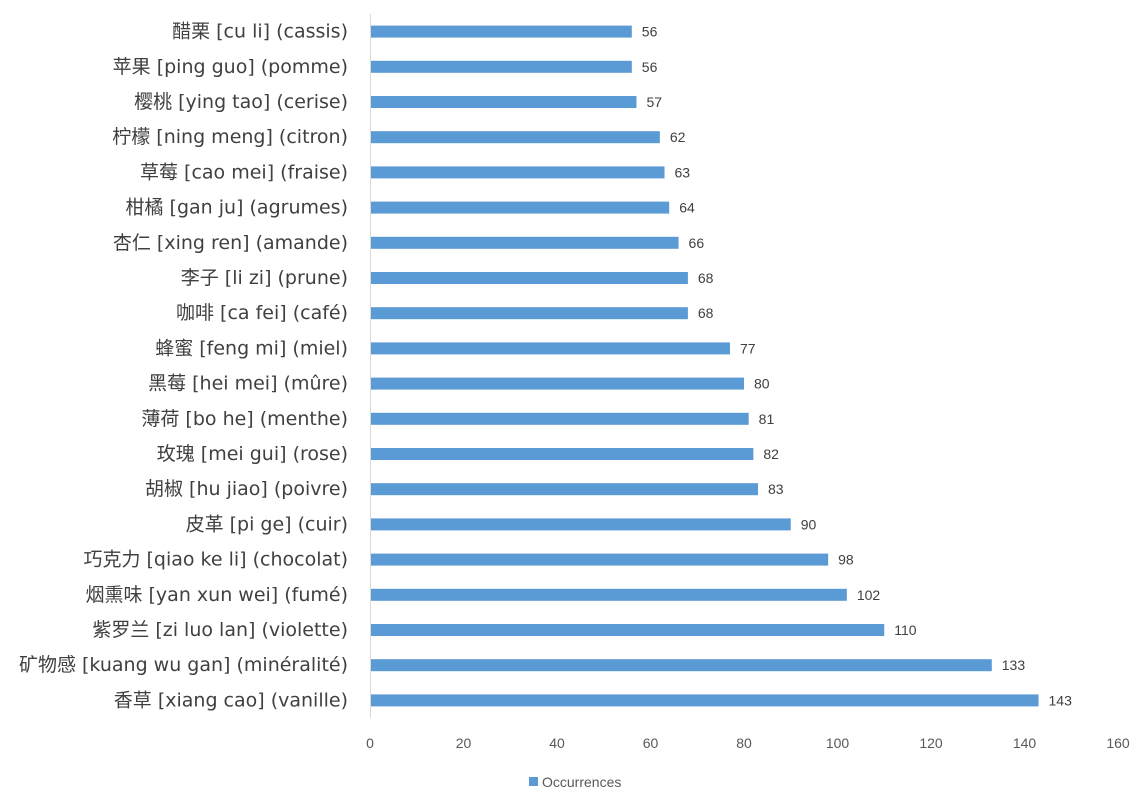  What do you see at coordinates (464, 743) in the screenshot?
I see `x-tick-label: 20` at bounding box center [464, 743].